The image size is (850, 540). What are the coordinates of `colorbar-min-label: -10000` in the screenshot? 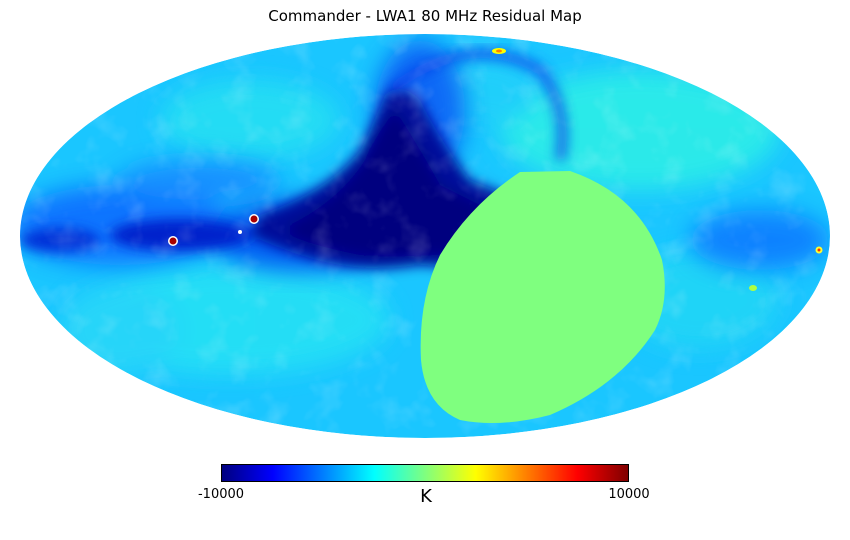 It's located at (221, 494).